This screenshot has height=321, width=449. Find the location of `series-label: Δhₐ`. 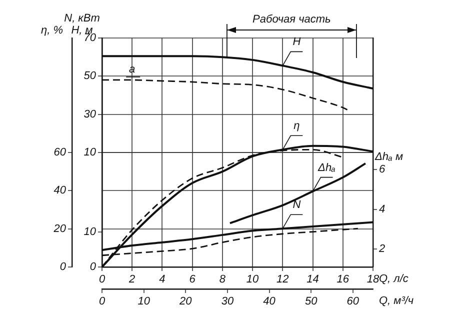

series-label: Δhₐ is located at coordinates (326, 168).